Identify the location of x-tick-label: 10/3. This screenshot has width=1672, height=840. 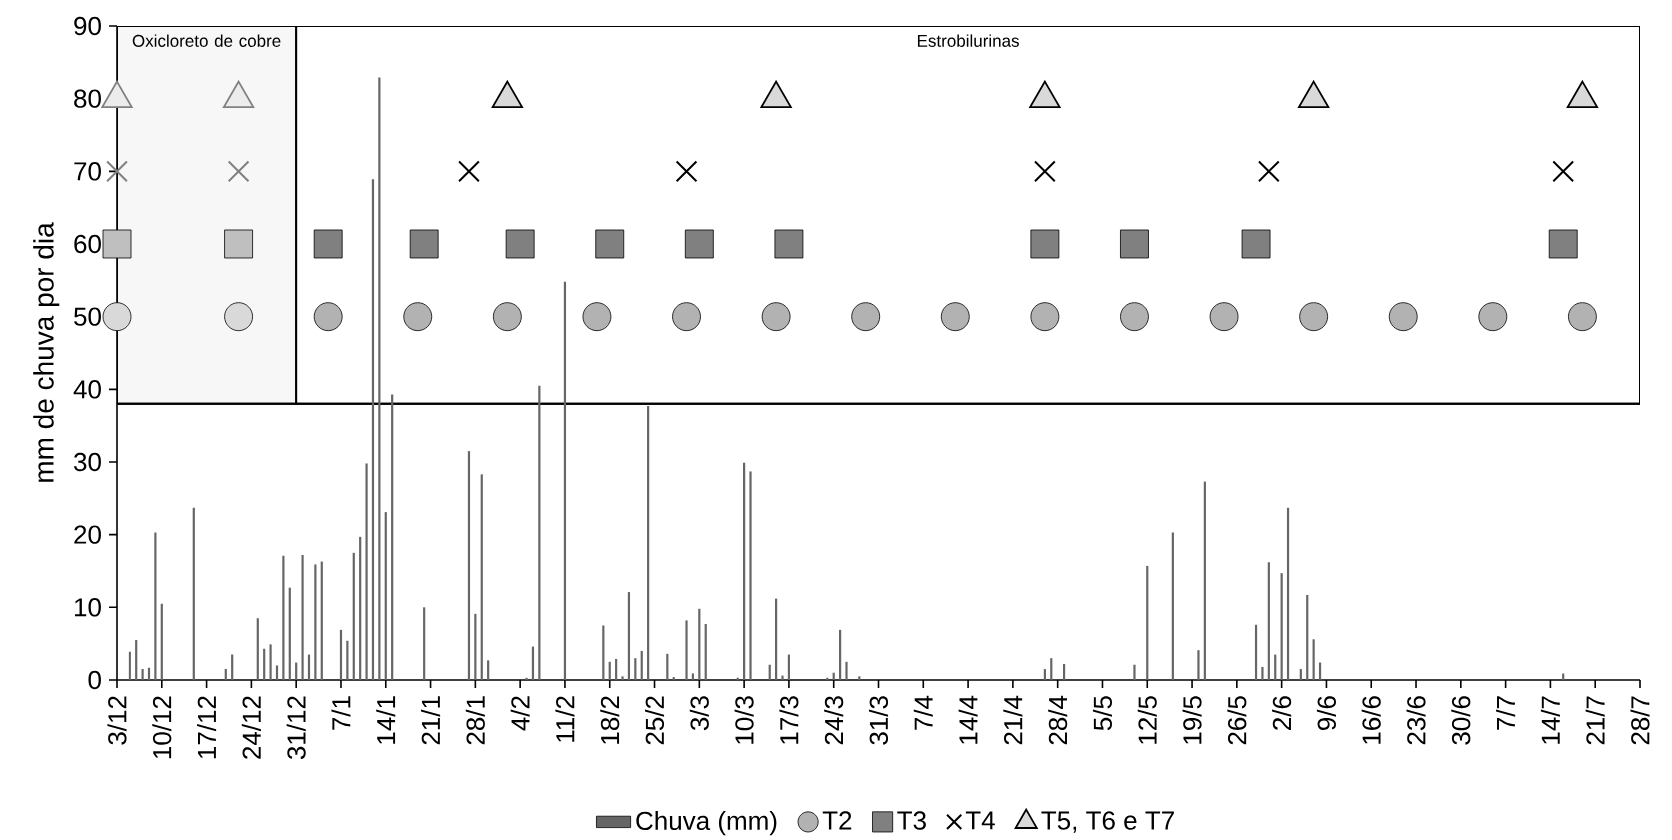
(744, 720).